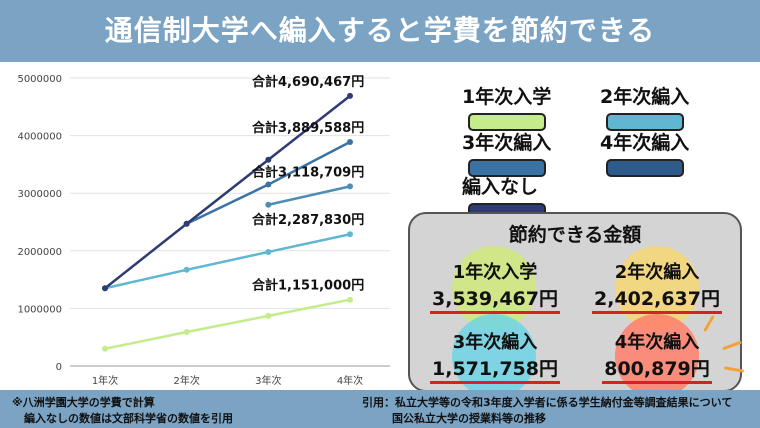 This screenshot has width=760, height=428. I want to click on x-tick-label: 3年次, so click(268, 380).